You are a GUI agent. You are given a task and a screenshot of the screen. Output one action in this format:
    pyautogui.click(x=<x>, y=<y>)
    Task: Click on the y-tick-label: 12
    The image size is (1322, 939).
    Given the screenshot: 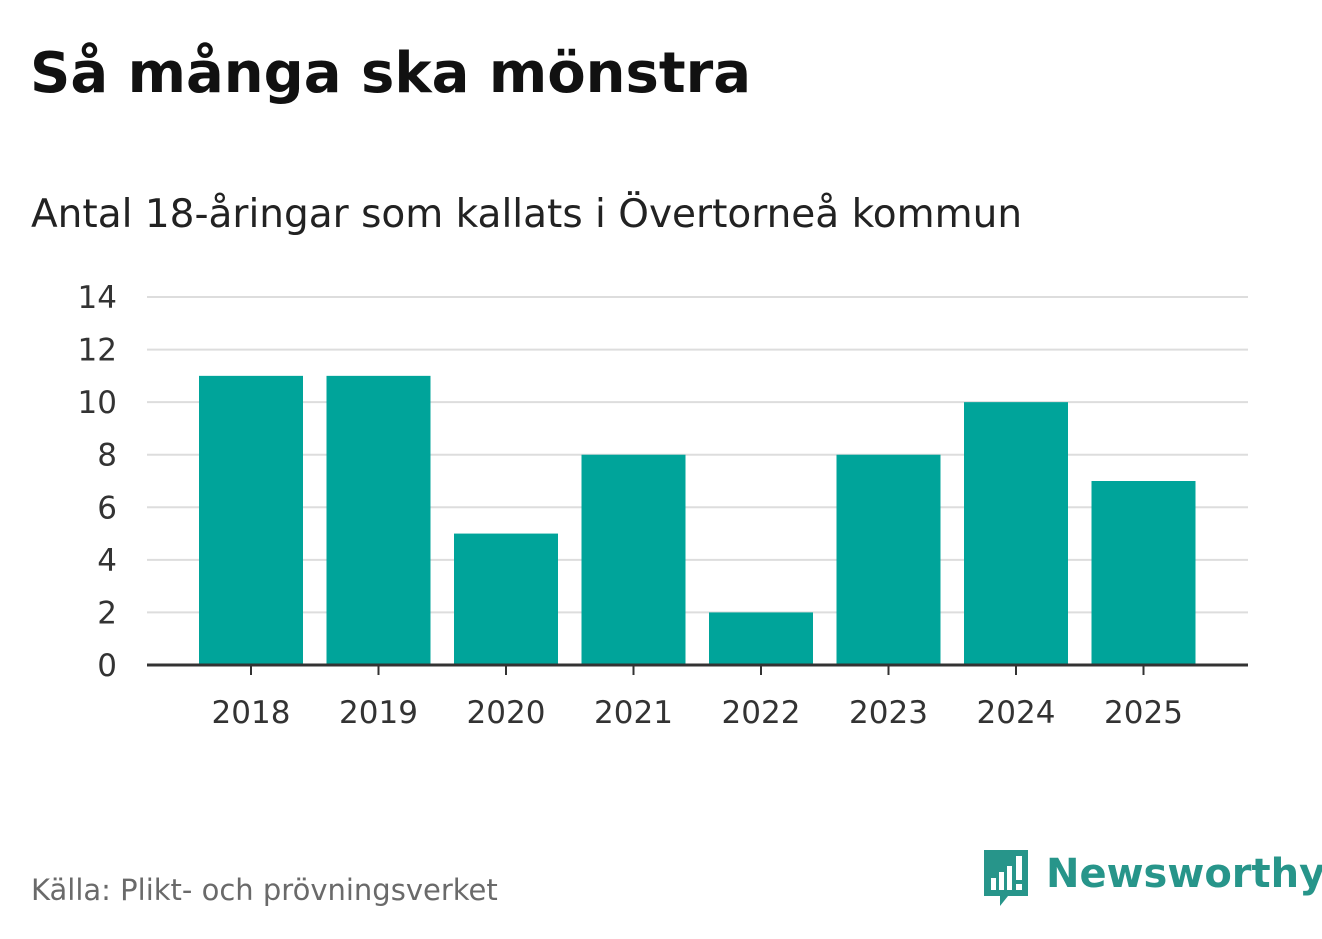 What is the action you would take?
    pyautogui.click(x=97, y=351)
    